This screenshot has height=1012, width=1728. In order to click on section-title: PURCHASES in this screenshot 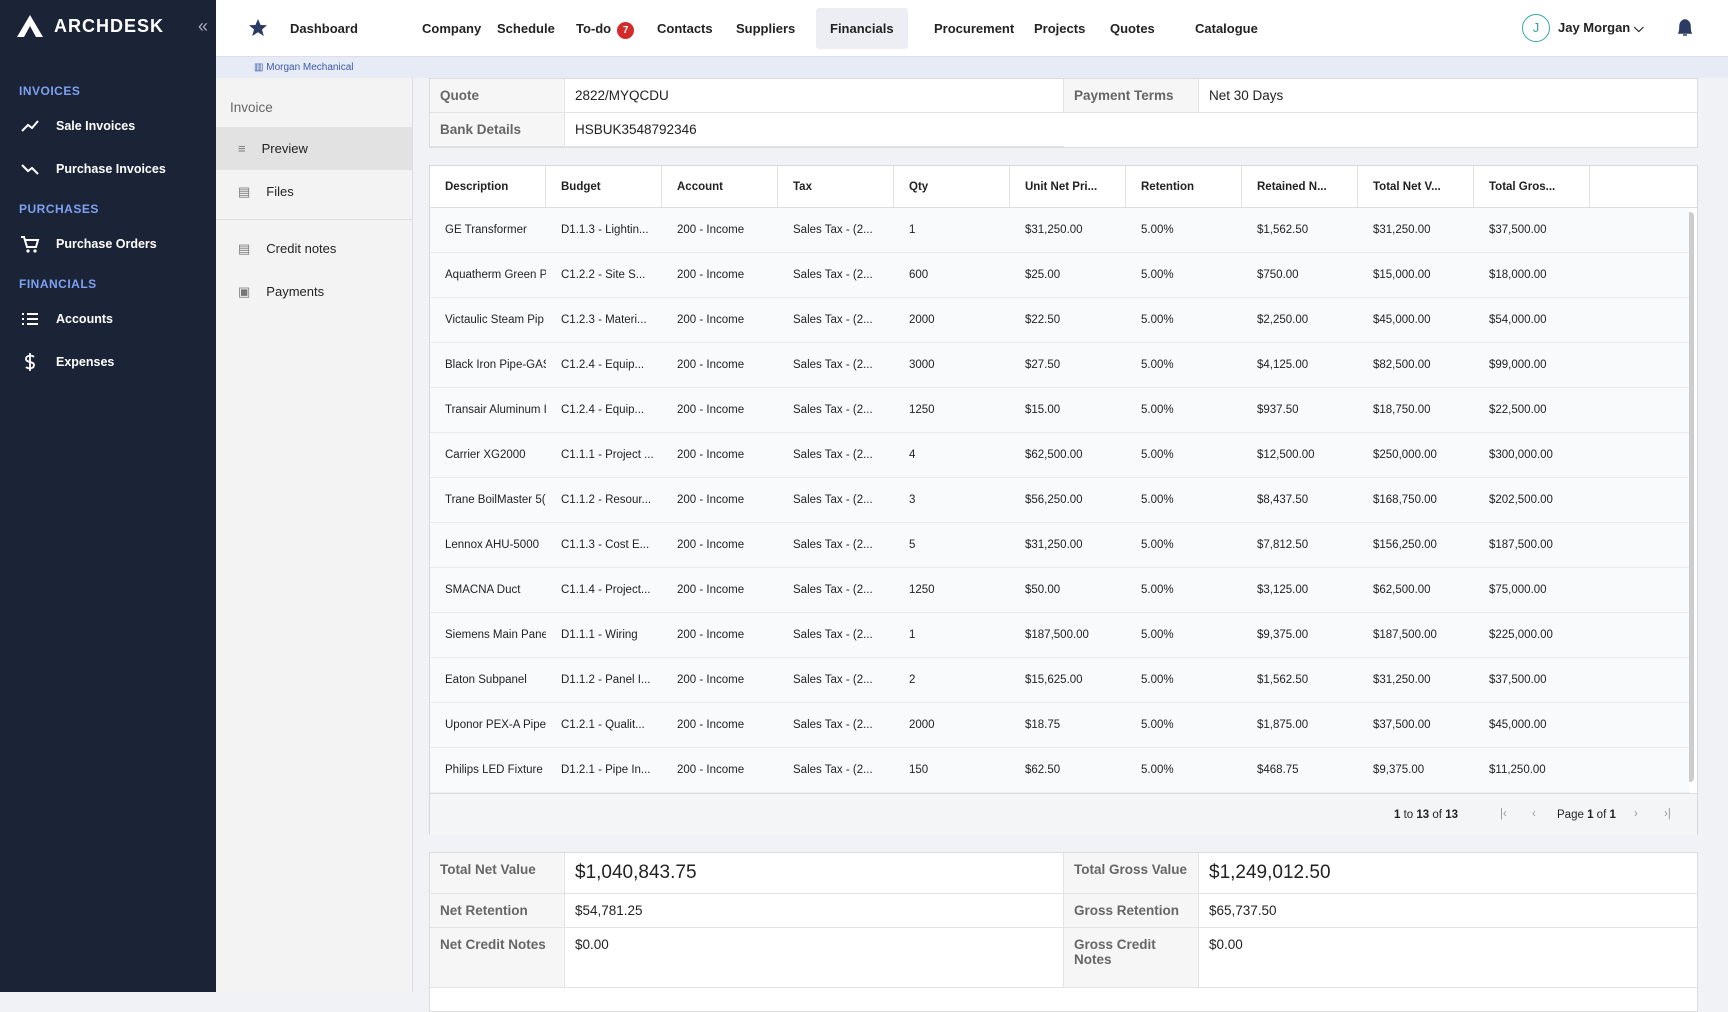, I will do `click(59, 209)`.